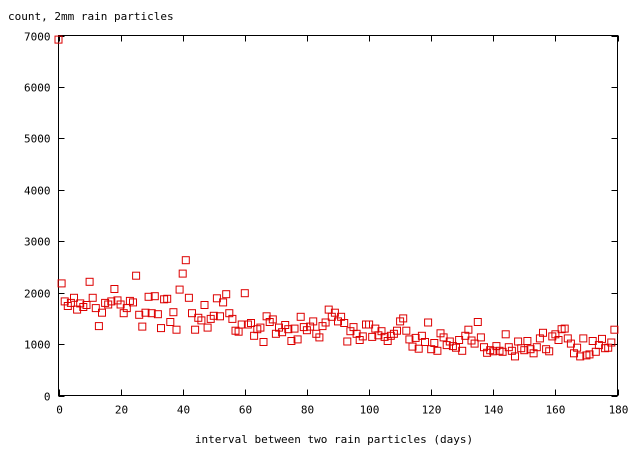 This screenshot has height=450, width=640. I want to click on y-tick-label: 4000, so click(37, 191).